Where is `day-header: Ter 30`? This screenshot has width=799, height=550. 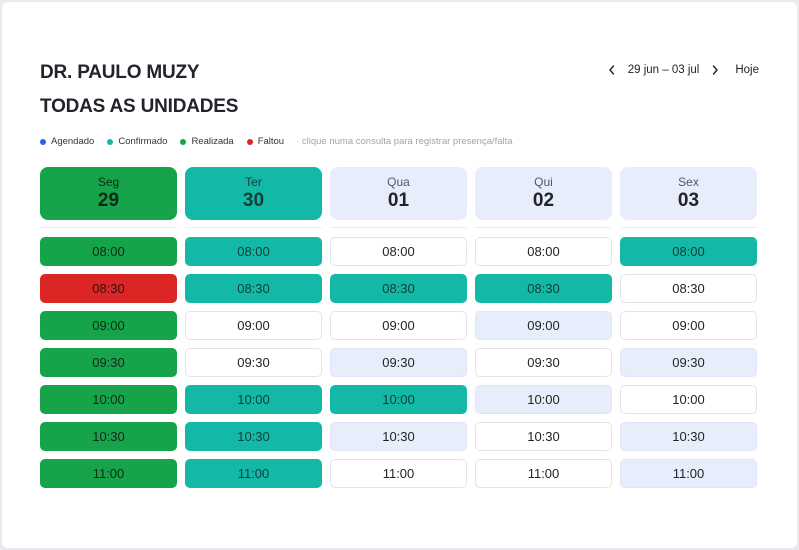 day-header: Ter 30 is located at coordinates (253, 193).